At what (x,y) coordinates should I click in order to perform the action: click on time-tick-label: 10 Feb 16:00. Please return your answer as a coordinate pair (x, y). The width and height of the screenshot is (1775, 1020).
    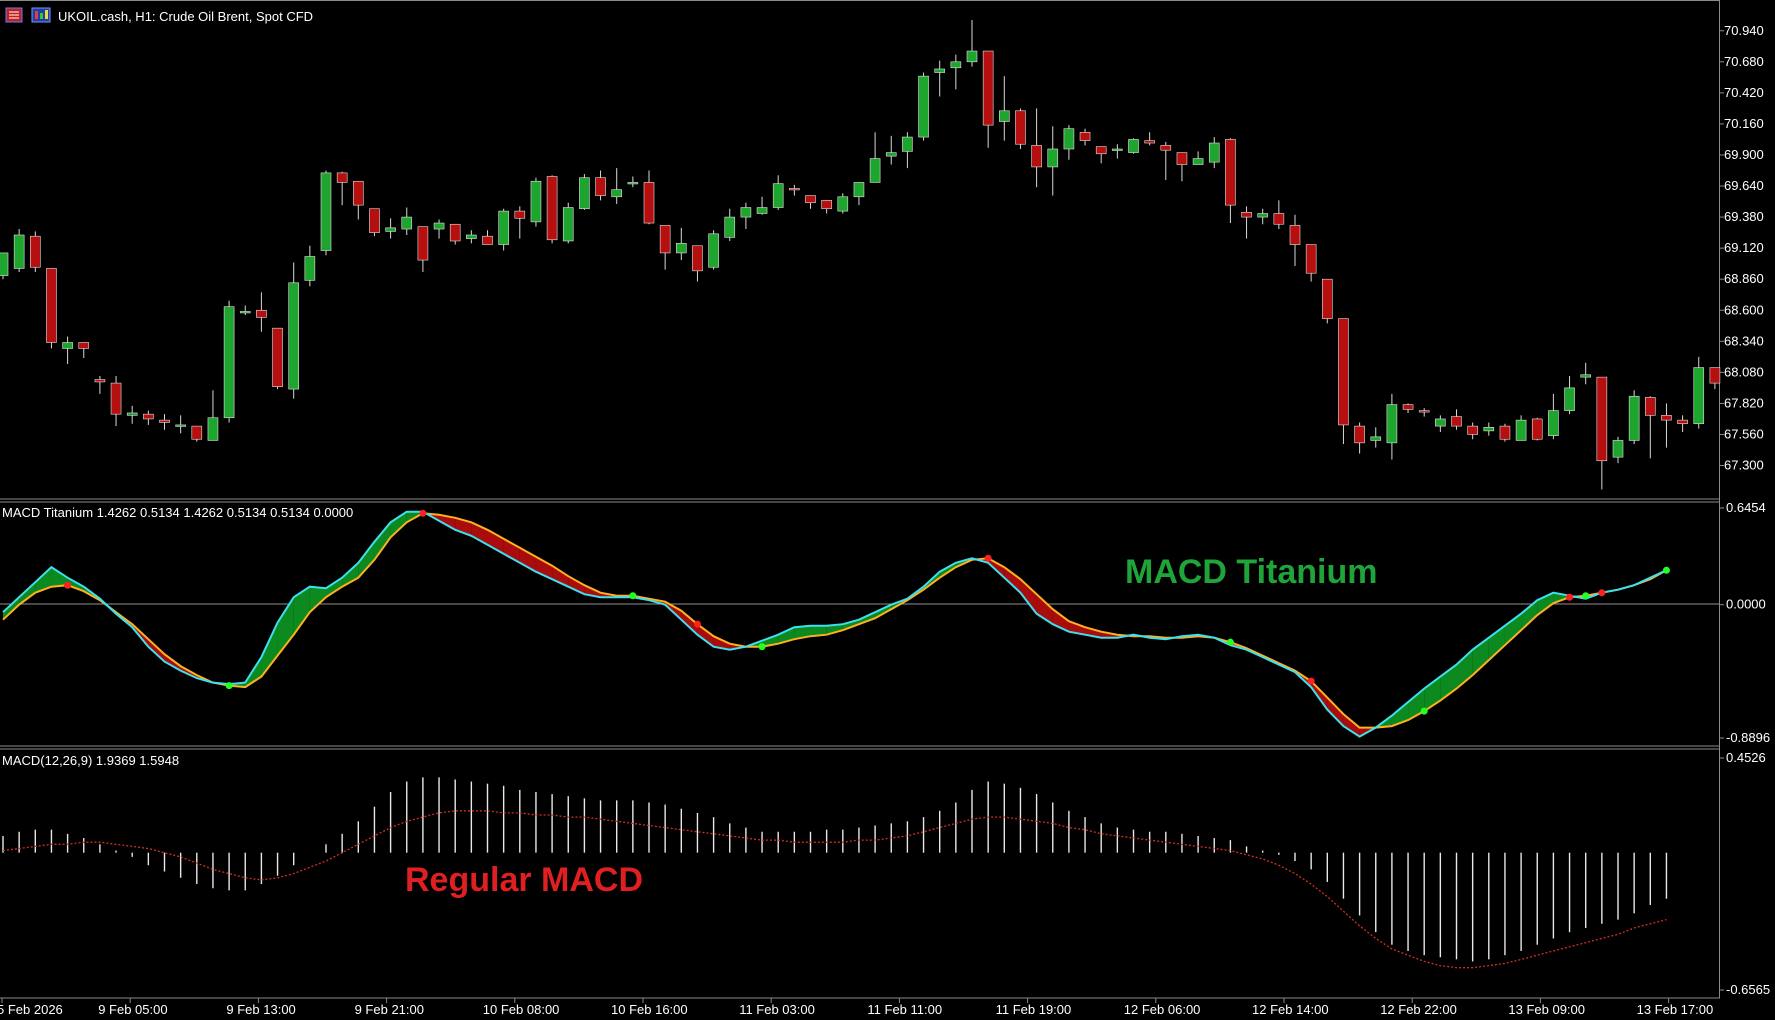
    Looking at the image, I should click on (649, 1009).